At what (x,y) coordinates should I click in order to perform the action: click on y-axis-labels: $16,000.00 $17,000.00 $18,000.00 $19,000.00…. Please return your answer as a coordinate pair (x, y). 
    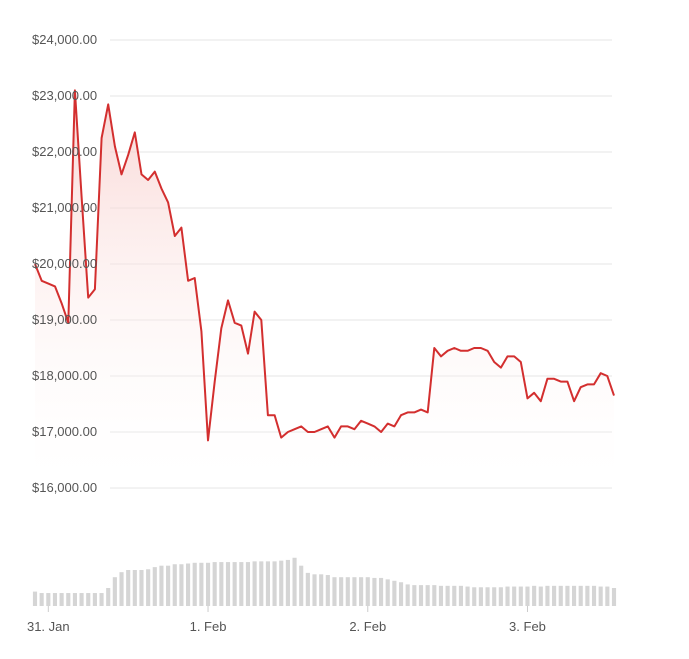
    Looking at the image, I should click on (64, 263).